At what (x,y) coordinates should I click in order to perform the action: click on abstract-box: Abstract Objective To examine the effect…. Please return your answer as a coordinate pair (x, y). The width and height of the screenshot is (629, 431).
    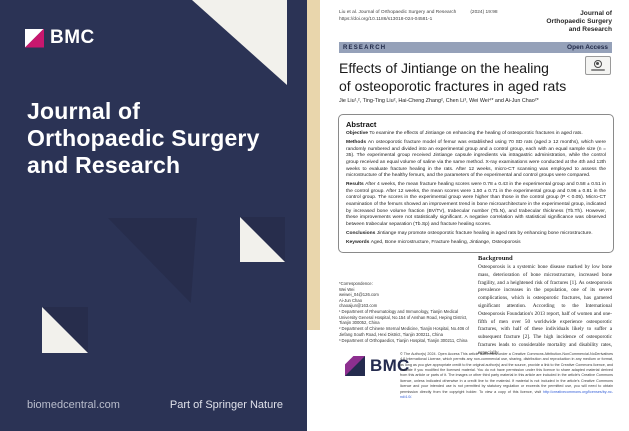
    Looking at the image, I should click on (476, 183).